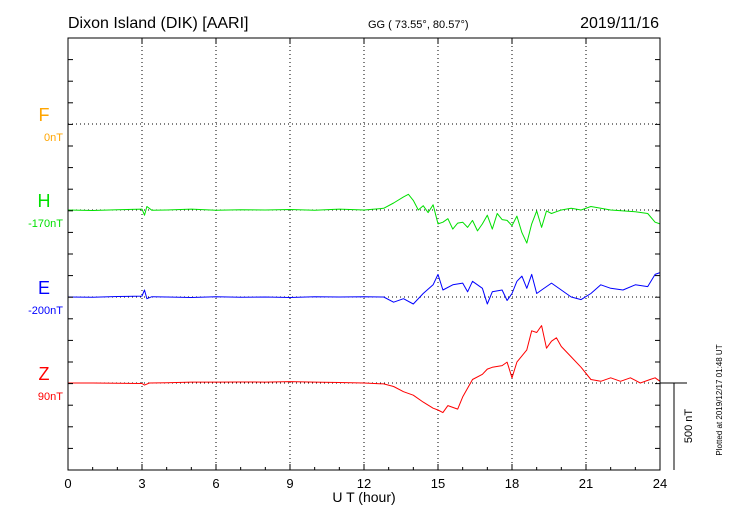 The height and width of the screenshot is (525, 730). I want to click on x-tick-label-15: 15, so click(438, 483).